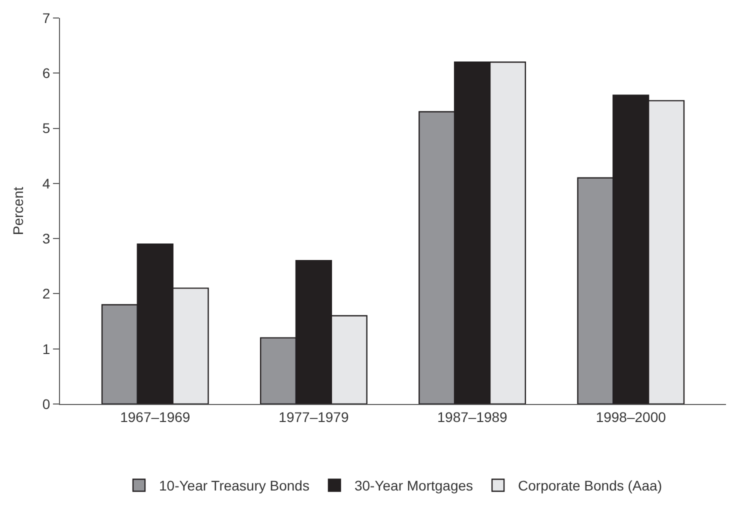  What do you see at coordinates (46, 128) in the screenshot?
I see `y-tick-label: 5` at bounding box center [46, 128].